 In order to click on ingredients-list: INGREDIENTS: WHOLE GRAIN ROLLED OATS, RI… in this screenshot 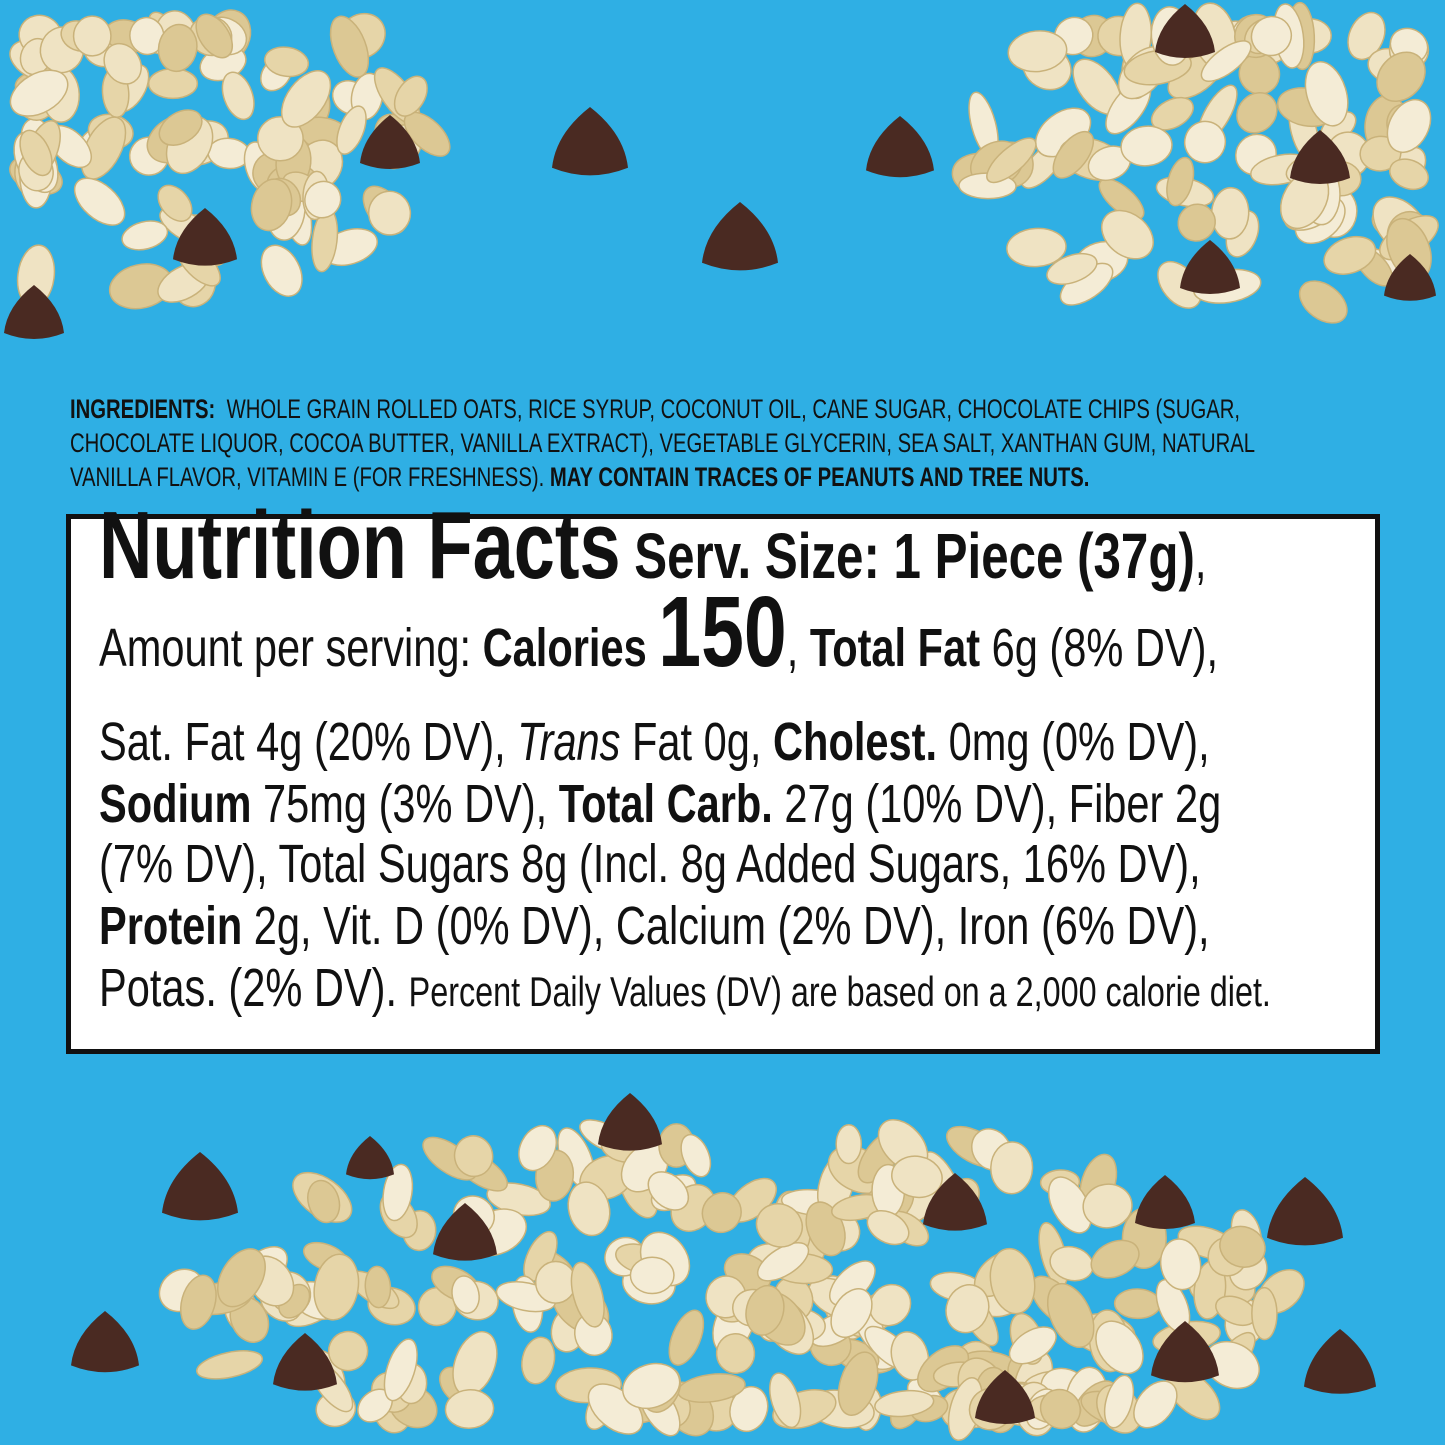, I will do `click(720, 443)`.